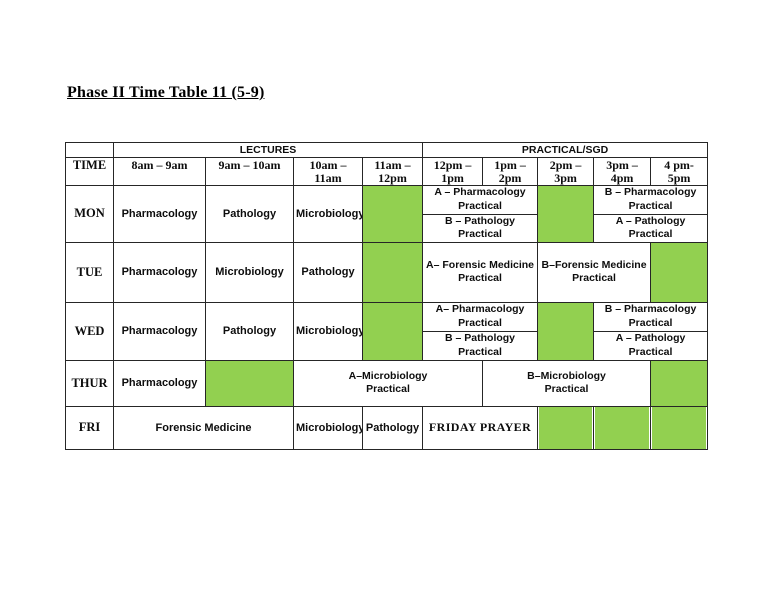 The image size is (768, 594). What do you see at coordinates (268, 150) in the screenshot?
I see `lectures-section-header: LECTURES` at bounding box center [268, 150].